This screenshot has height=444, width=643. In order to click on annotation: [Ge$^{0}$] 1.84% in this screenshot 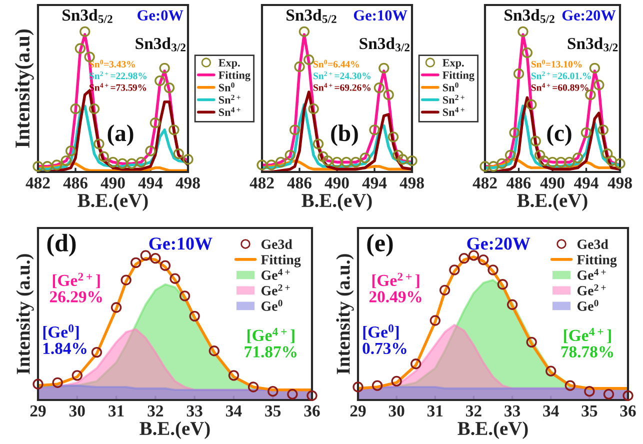, I will do `click(64, 339)`.